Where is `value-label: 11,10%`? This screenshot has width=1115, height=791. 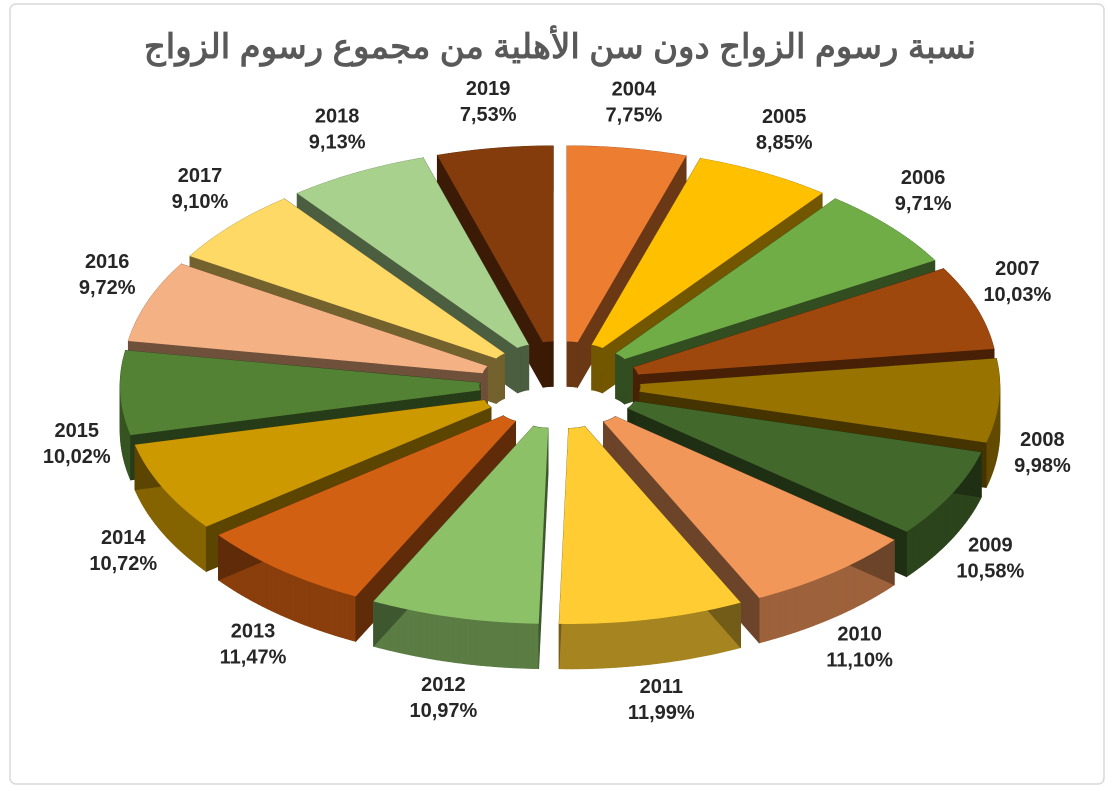
value-label: 11,10% is located at coordinates (859, 661).